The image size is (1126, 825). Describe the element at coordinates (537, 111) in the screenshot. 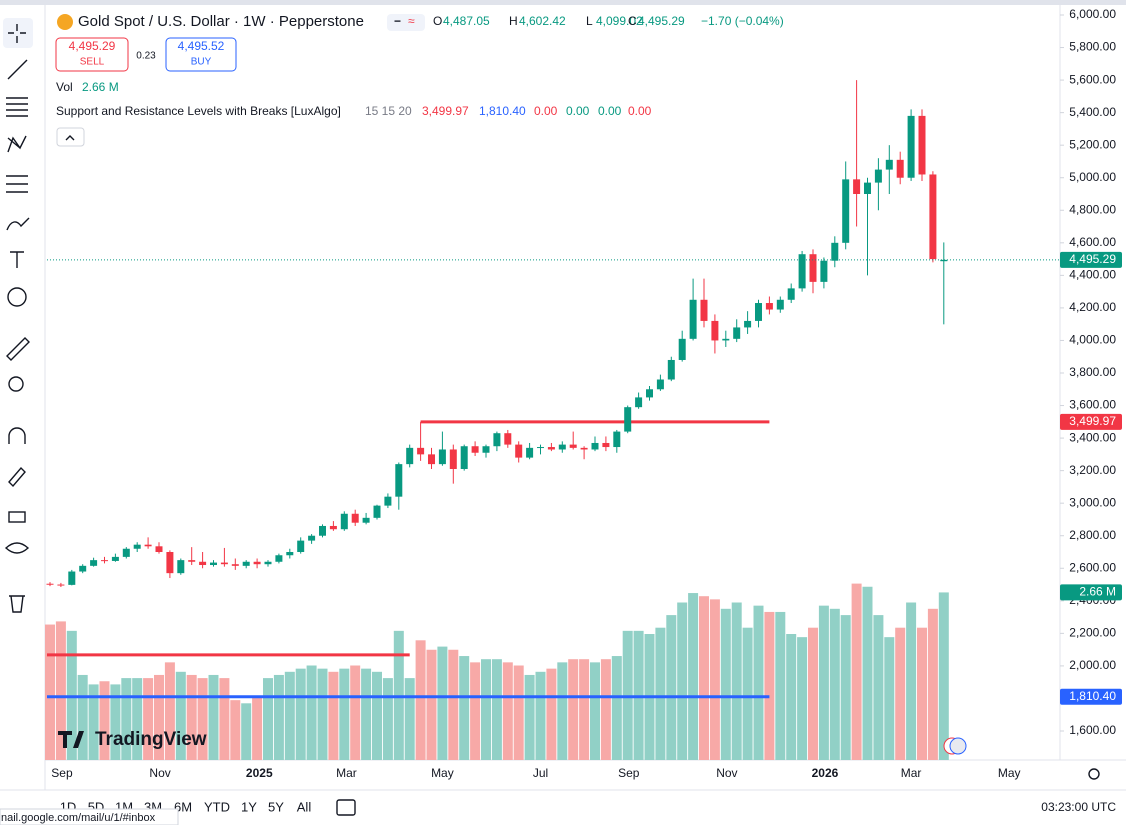

I see `indicator-values: 3,499.97 1,810.40 0.00 0.00 0.00 0.00` at that location.